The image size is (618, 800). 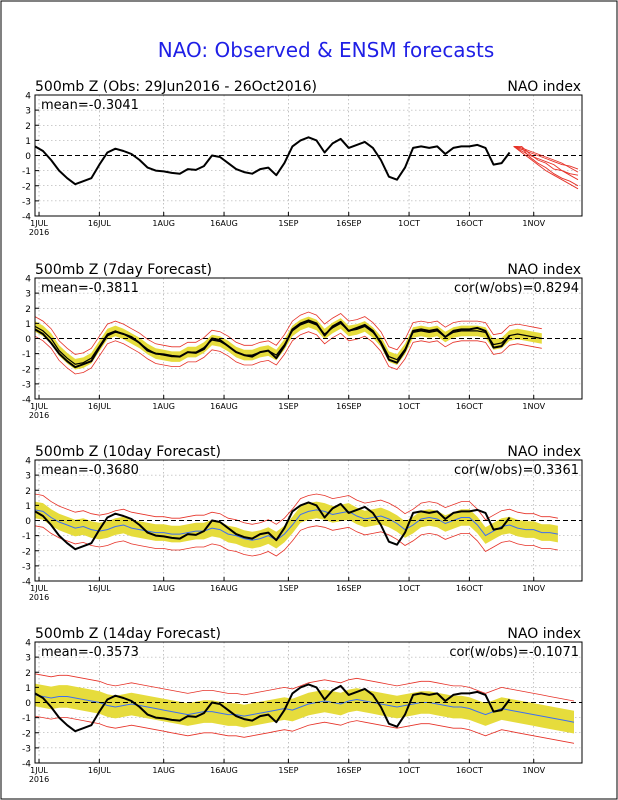 I want to click on mean-label: mean=-0.3041, so click(x=90, y=105).